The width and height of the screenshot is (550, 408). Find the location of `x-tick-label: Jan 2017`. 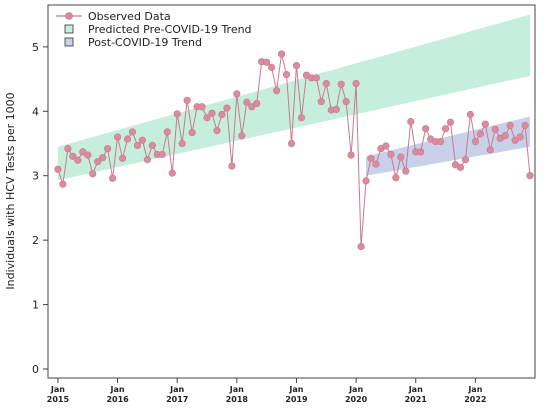

x-tick-label: Jan 2017 is located at coordinates (177, 394).